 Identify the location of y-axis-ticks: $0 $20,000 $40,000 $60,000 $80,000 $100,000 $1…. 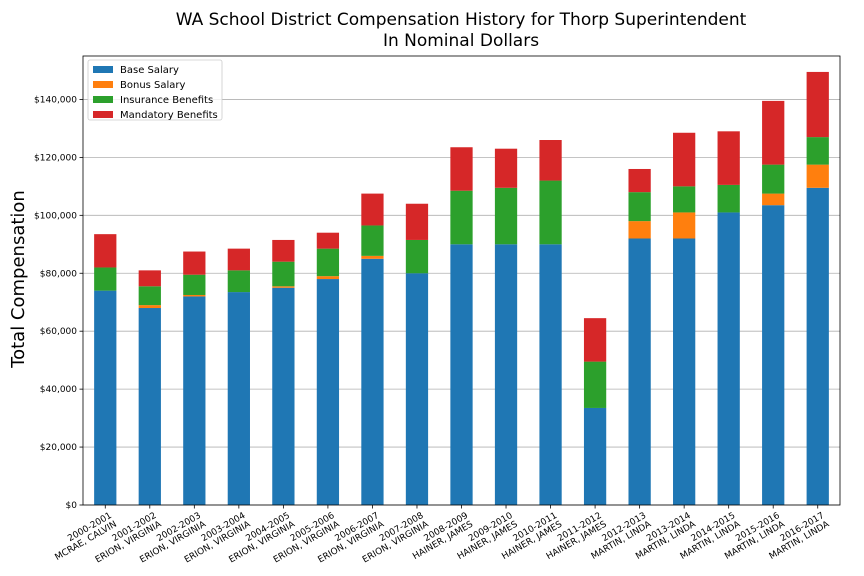
(58, 303).